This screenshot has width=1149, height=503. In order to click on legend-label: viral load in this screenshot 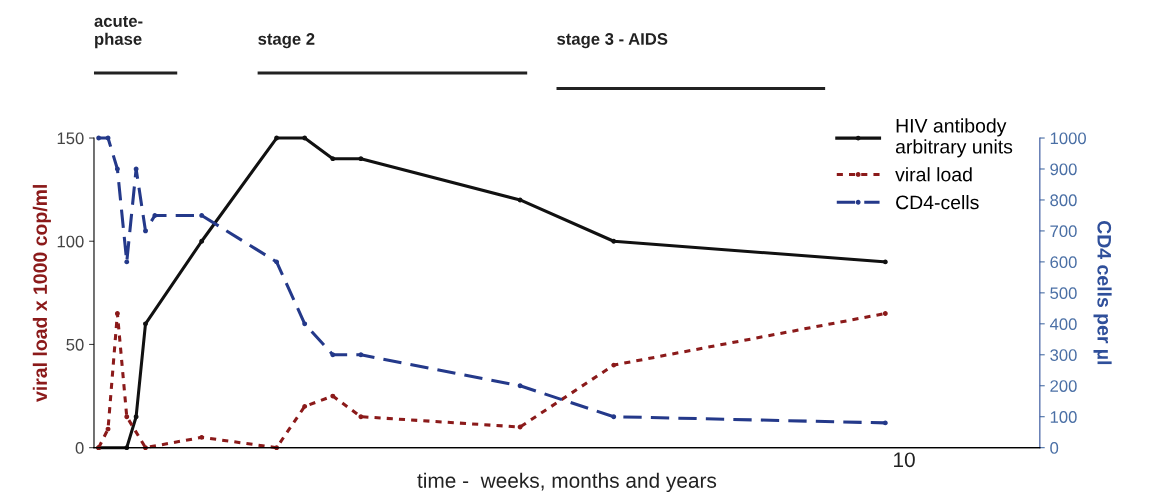, I will do `click(933, 174)`.